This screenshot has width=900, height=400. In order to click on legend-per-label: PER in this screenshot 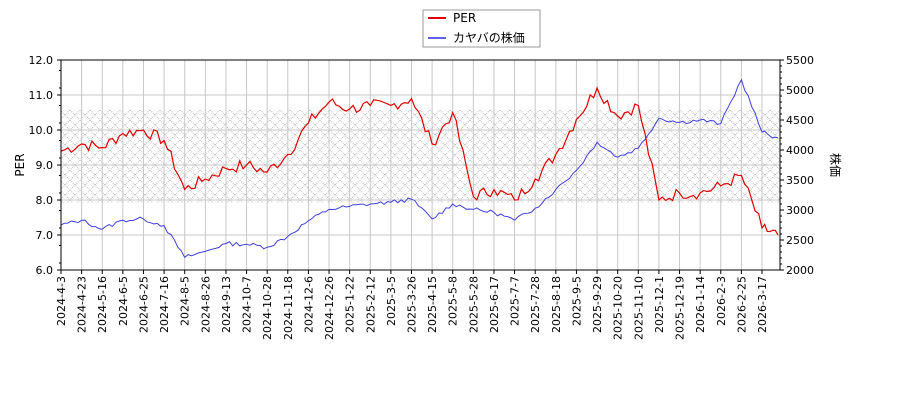, I will do `click(464, 18)`.